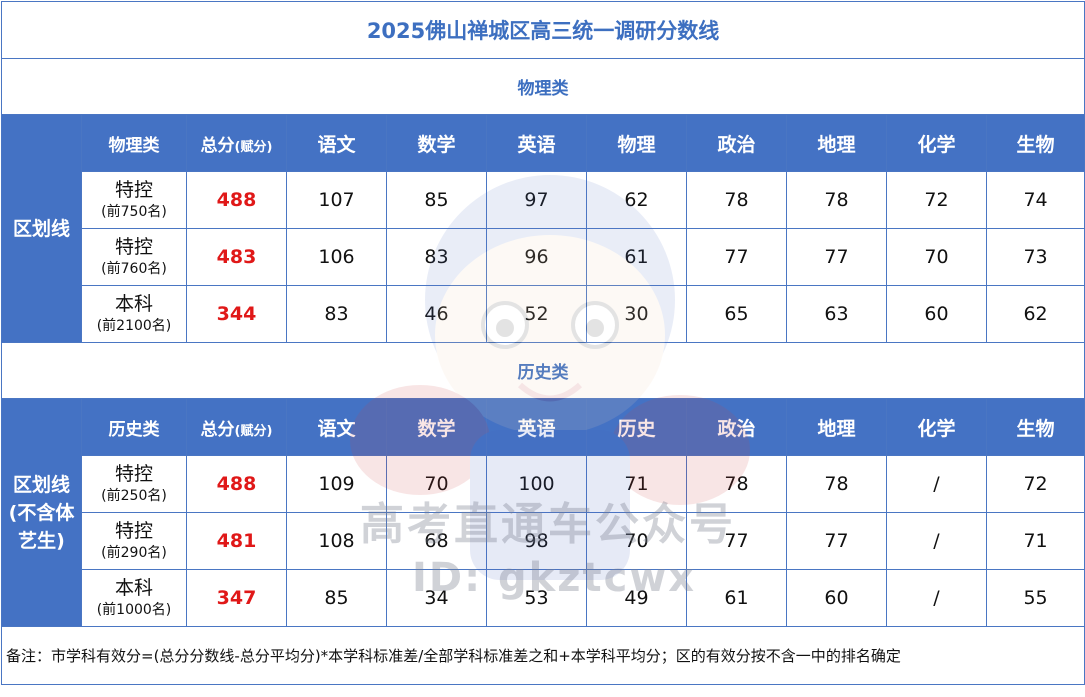 This screenshot has width=1085, height=697. Describe the element at coordinates (542, 370) in the screenshot. I see `history-section-title: 历史类` at that location.